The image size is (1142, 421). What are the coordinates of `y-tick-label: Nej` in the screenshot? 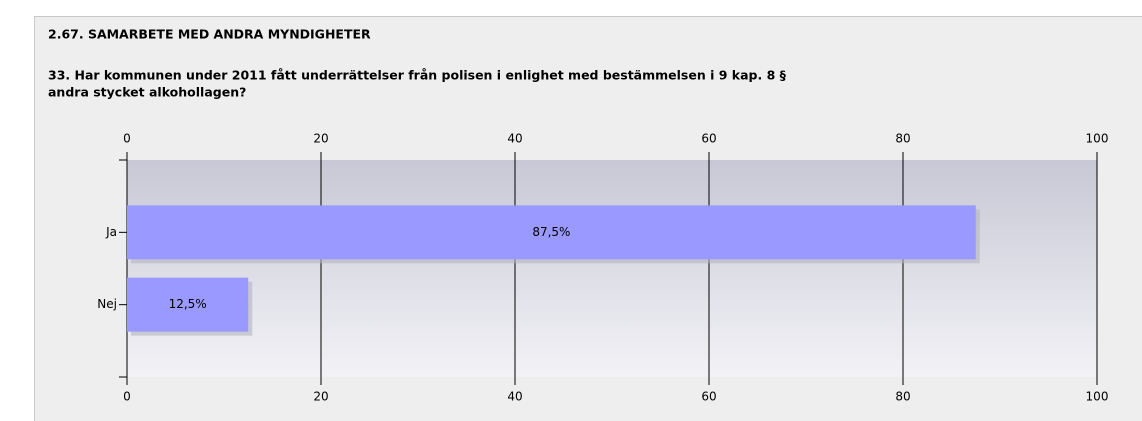 It's located at (107, 304).